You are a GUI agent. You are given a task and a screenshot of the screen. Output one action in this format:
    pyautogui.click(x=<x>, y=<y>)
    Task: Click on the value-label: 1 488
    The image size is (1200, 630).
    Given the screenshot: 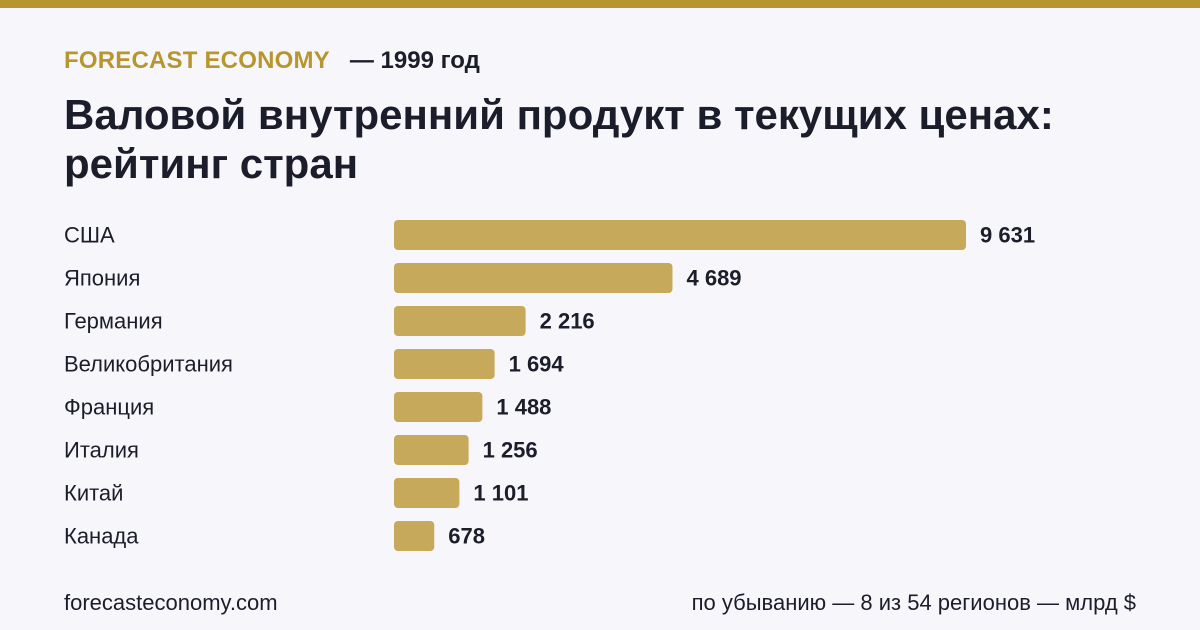 What is the action you would take?
    pyautogui.click(x=523, y=407)
    